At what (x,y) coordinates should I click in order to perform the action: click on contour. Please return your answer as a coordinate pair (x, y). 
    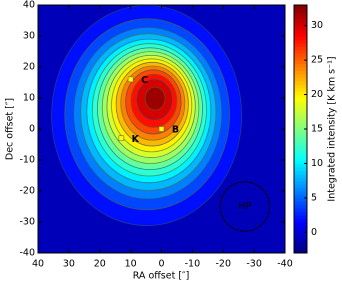
    Looking at the image, I should click on (155, 98).